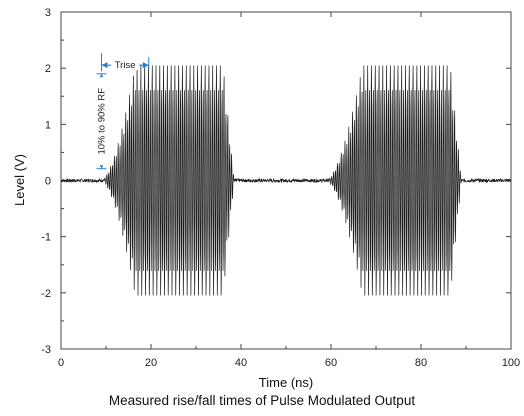 The image size is (524, 416). I want to click on x-tick-labels: 0 20 40 60 80 100, so click(289, 363).